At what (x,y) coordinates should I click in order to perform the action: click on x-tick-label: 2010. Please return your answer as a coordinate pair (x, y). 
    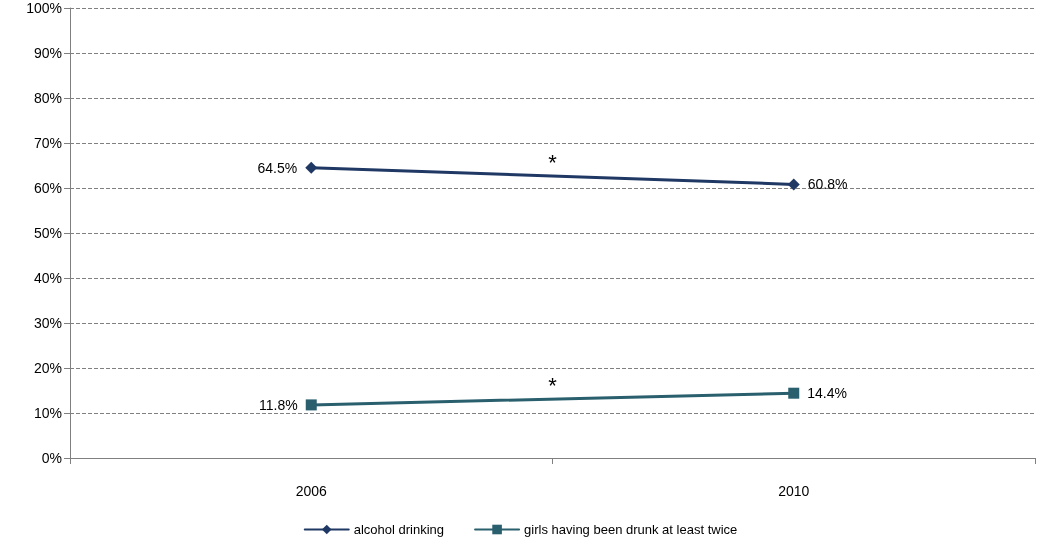
    Looking at the image, I should click on (794, 491).